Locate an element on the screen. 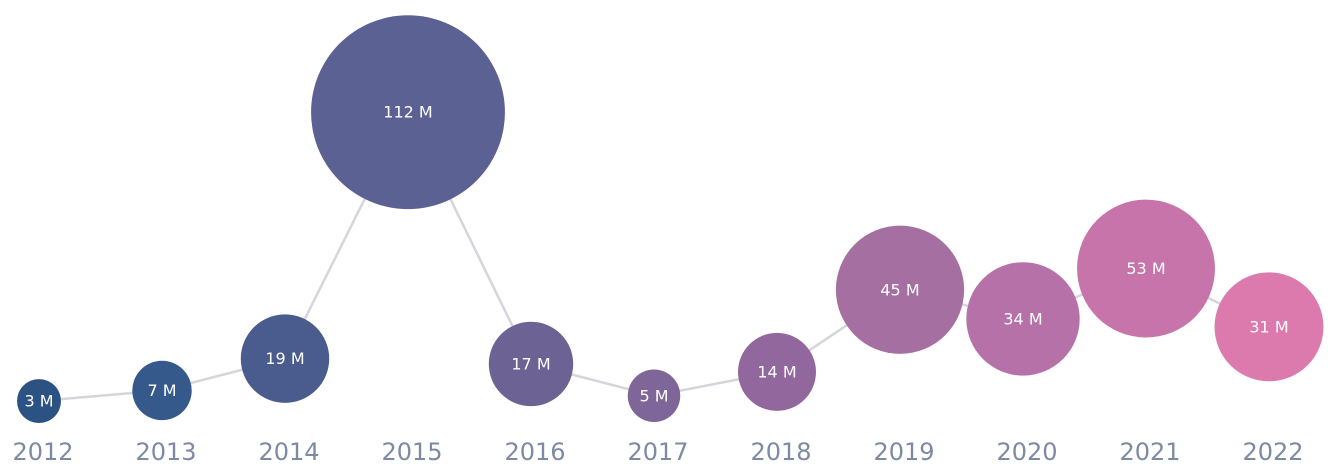 The width and height of the screenshot is (1337, 476). data-label: 112 M is located at coordinates (407, 112).